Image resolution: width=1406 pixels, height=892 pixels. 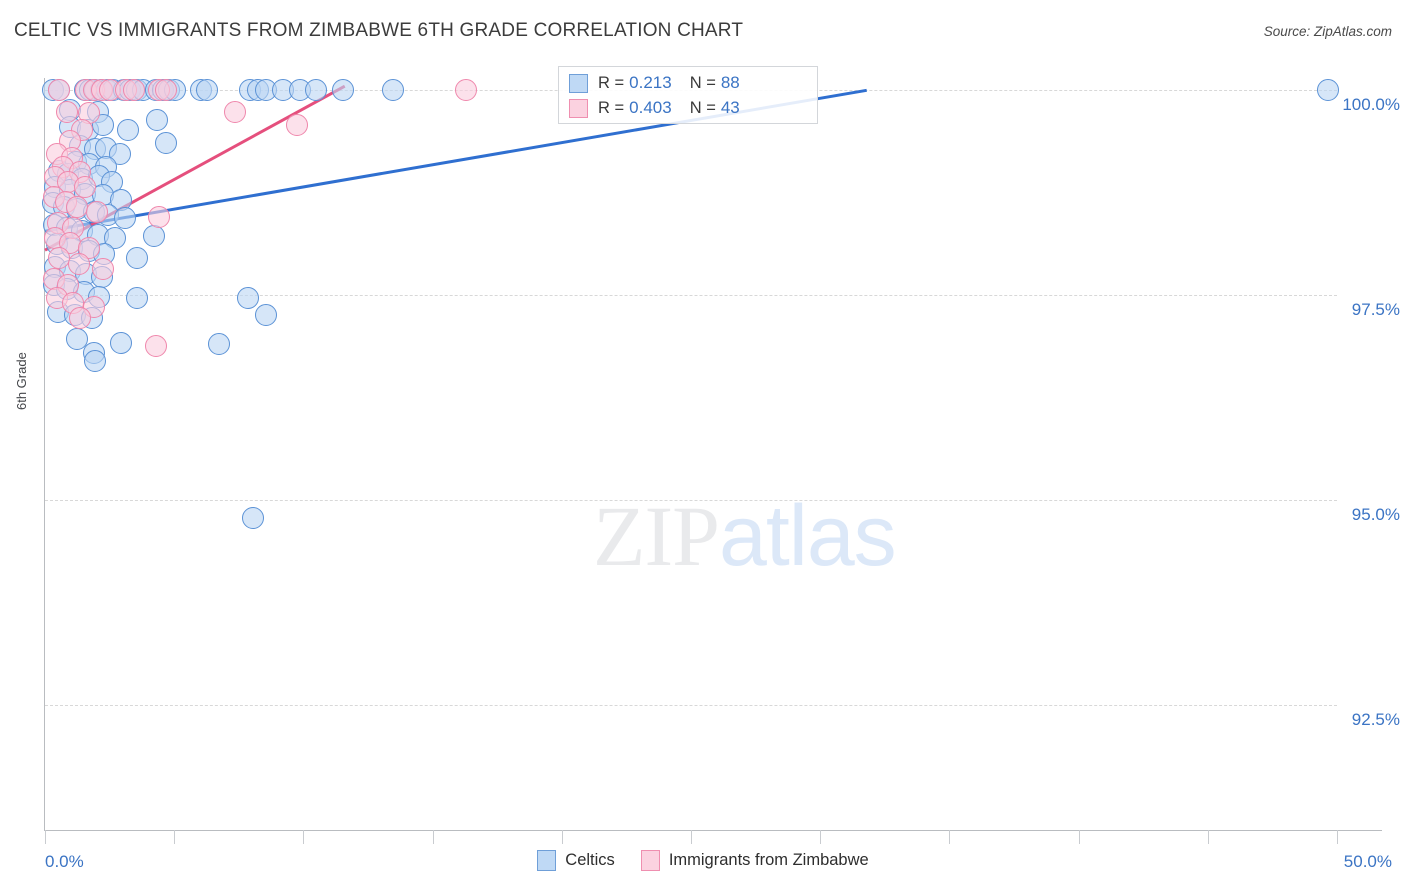 What do you see at coordinates (590, 860) in the screenshot?
I see `celtics-legend-label: Celtics` at bounding box center [590, 860].